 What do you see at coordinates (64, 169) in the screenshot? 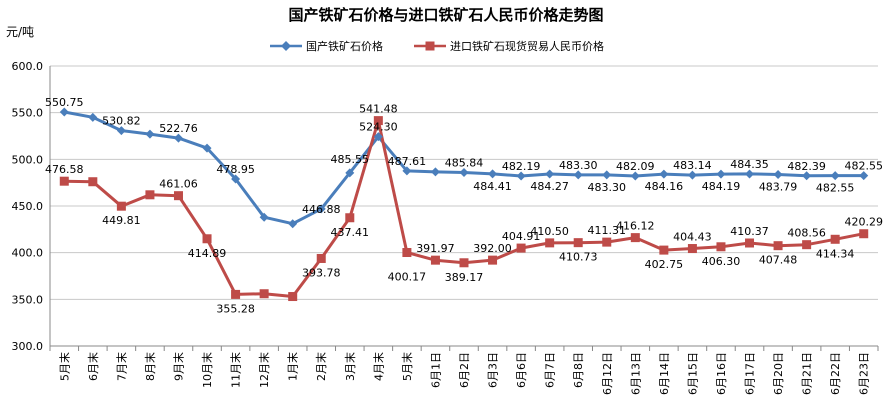
I see `import-data-label: 476.58` at bounding box center [64, 169].